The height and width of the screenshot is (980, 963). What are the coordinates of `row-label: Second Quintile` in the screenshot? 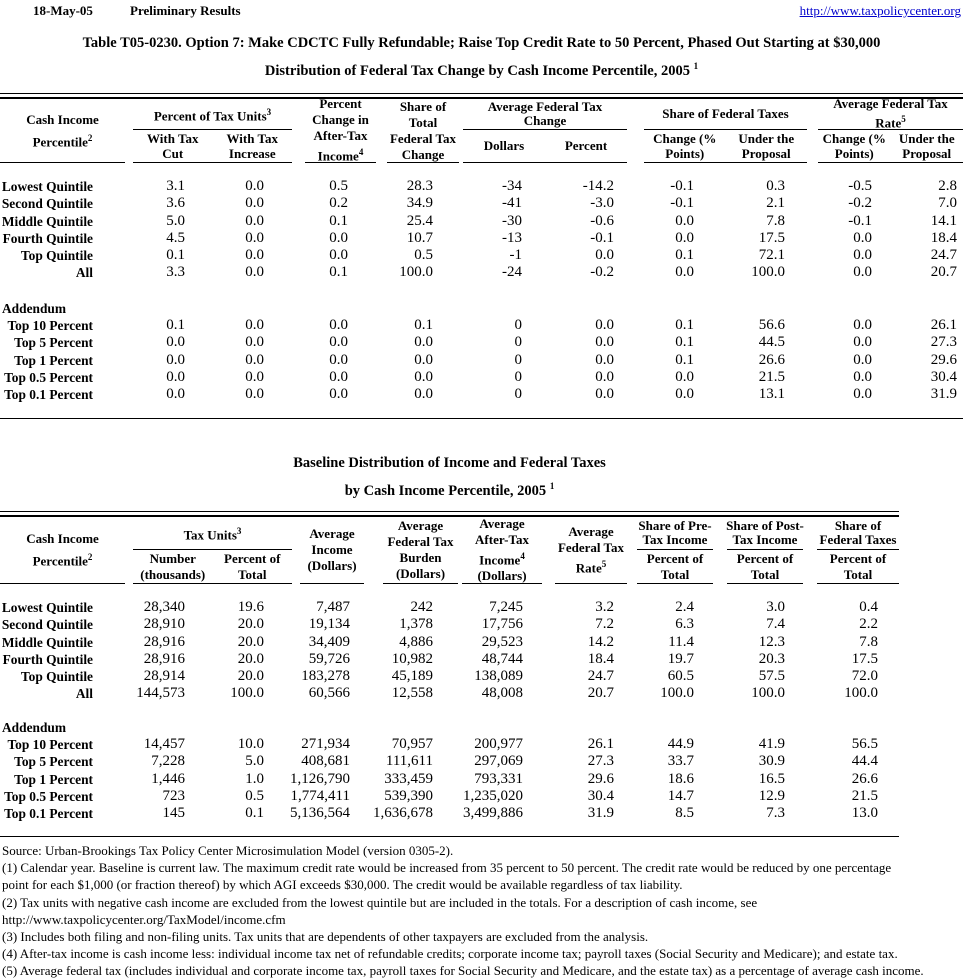 It's located at (65, 624).